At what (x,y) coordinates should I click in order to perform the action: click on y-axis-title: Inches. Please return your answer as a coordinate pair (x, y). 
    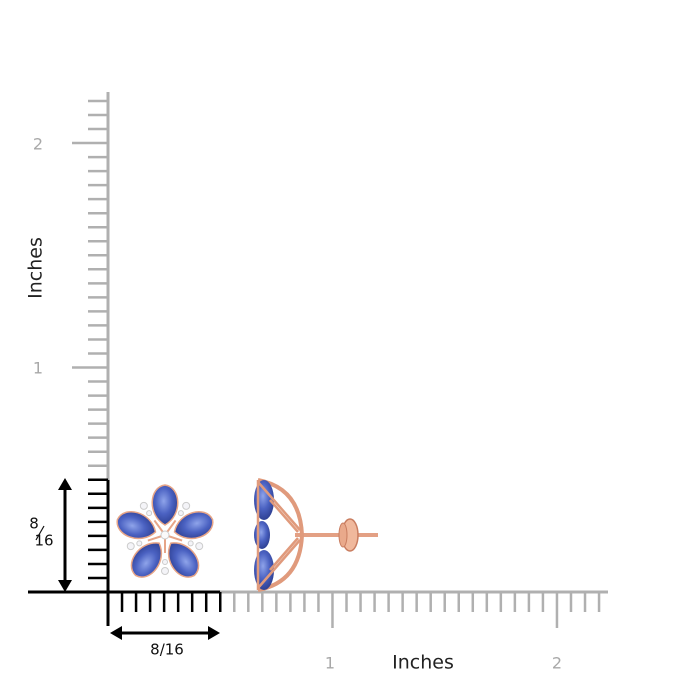
    Looking at the image, I should click on (36, 268).